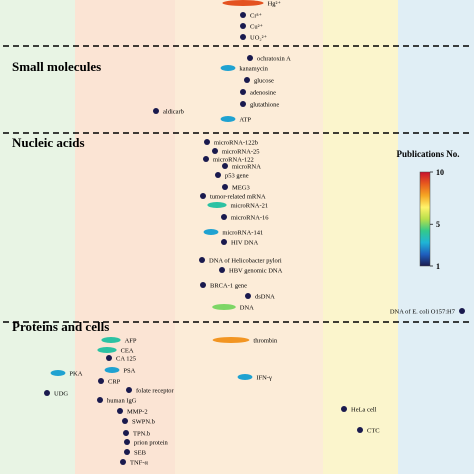 The height and width of the screenshot is (474, 474). What do you see at coordinates (258, 38) in the screenshot?
I see `data-point-label: UO₂²⁺` at bounding box center [258, 38].